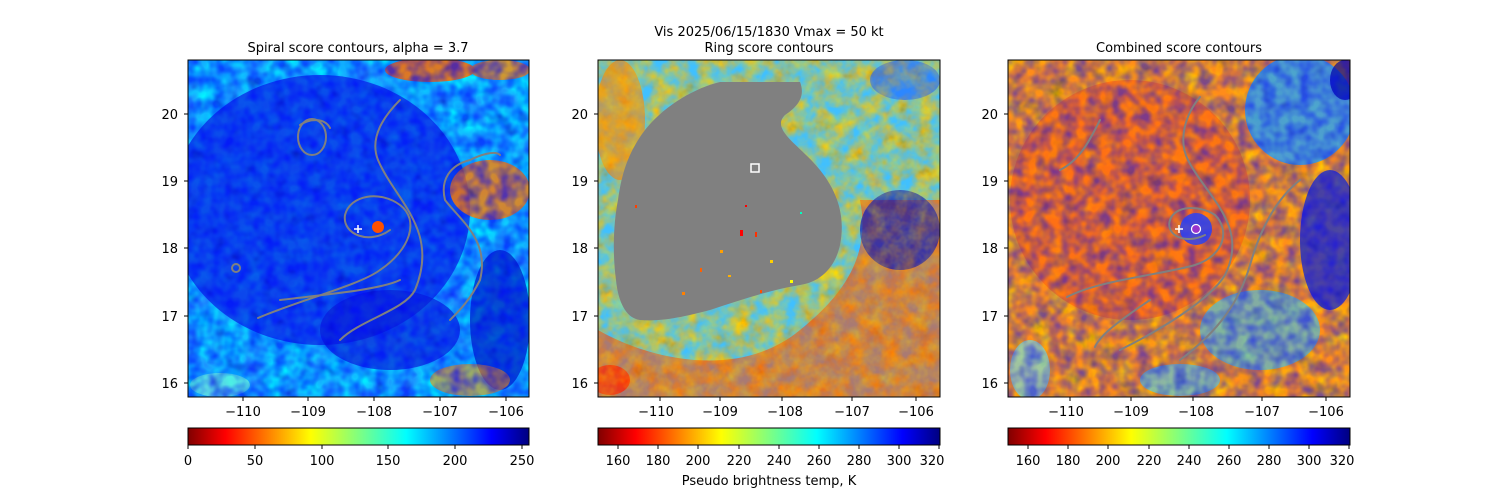  I want to click on panel-title: Spiral score contours, alpha = 3.7, so click(357, 48).